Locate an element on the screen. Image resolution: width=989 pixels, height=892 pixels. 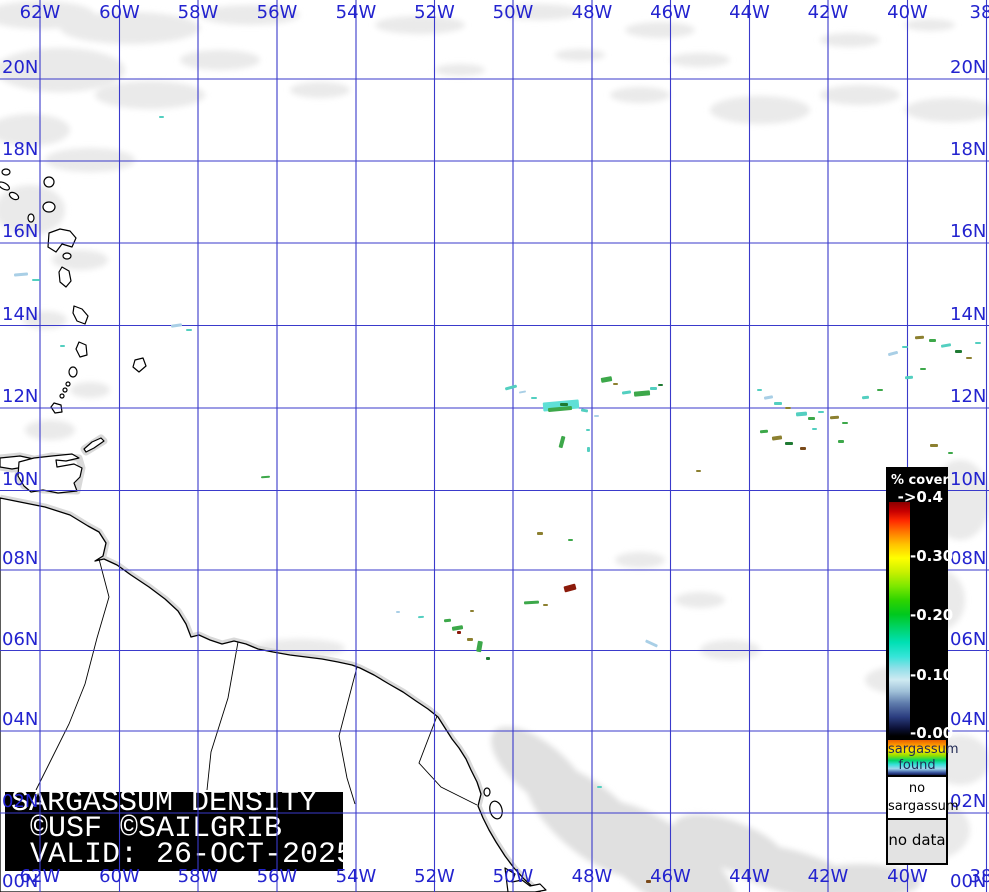
lat-label-right-18N: 18N is located at coordinates (968, 149).